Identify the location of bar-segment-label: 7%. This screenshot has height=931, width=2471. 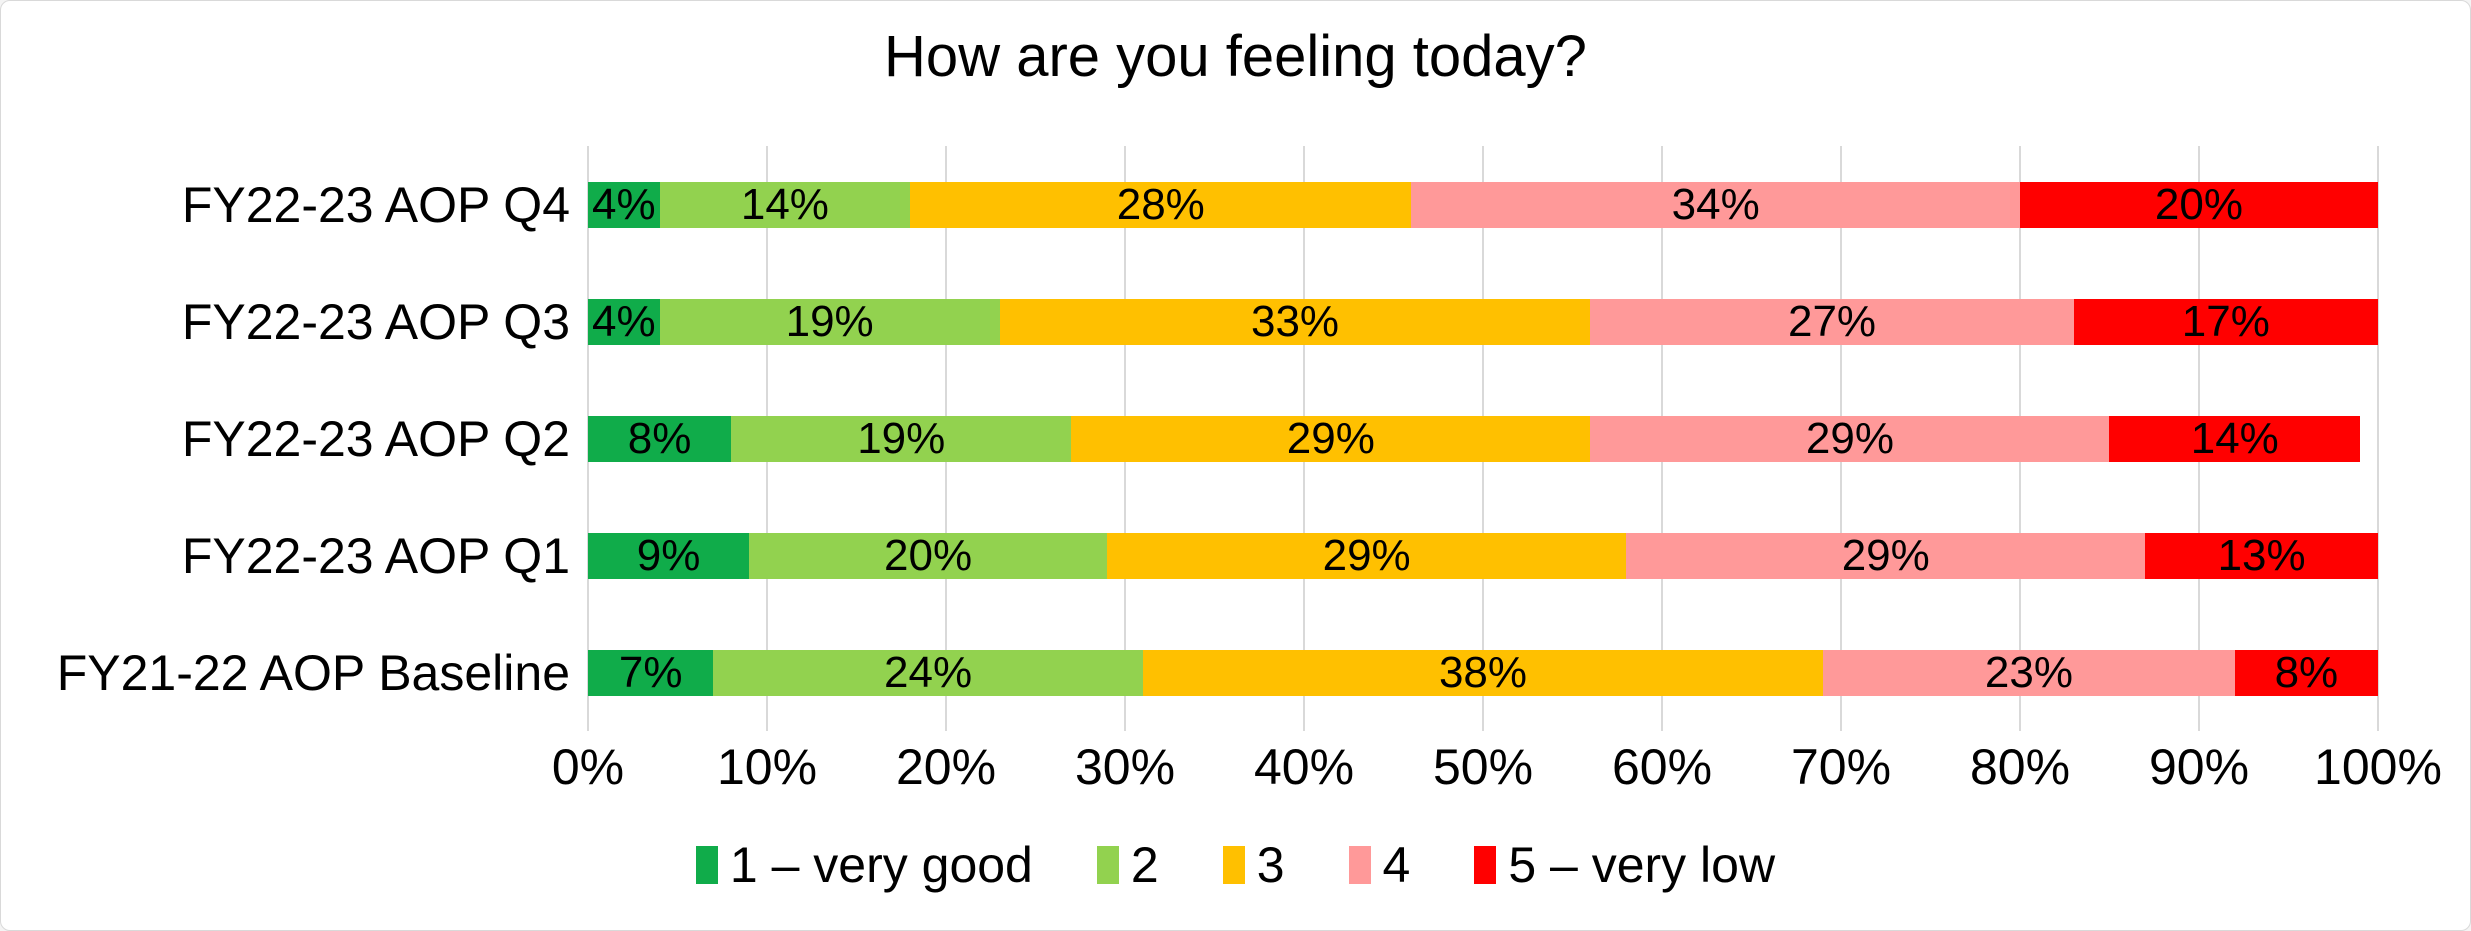
(650, 672).